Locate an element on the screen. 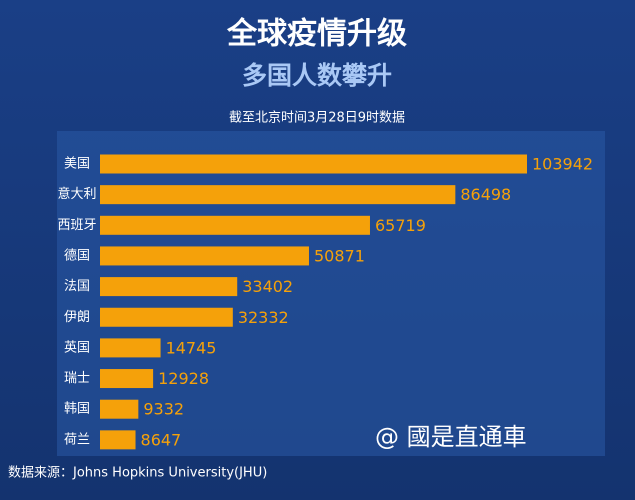  category-label: 西班牙 is located at coordinates (76, 225).